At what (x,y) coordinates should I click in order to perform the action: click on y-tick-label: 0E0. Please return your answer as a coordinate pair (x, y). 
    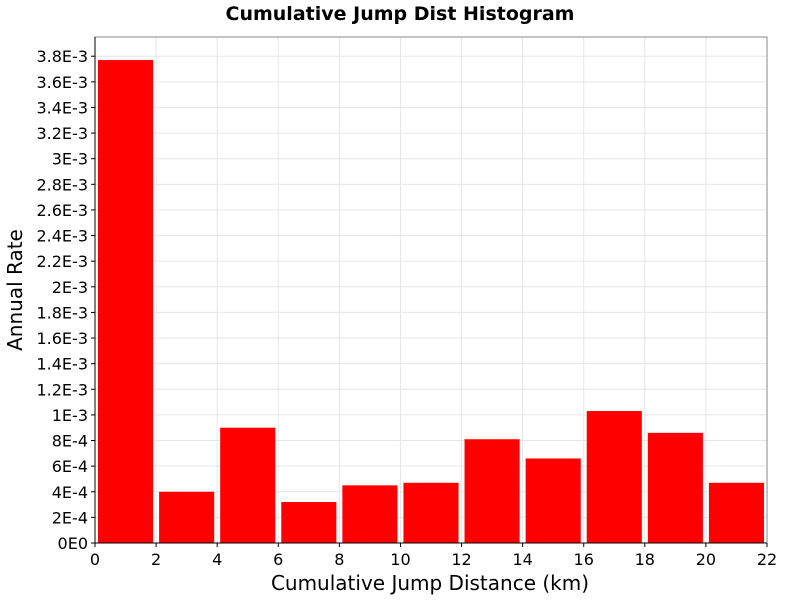
    Looking at the image, I should click on (73, 543).